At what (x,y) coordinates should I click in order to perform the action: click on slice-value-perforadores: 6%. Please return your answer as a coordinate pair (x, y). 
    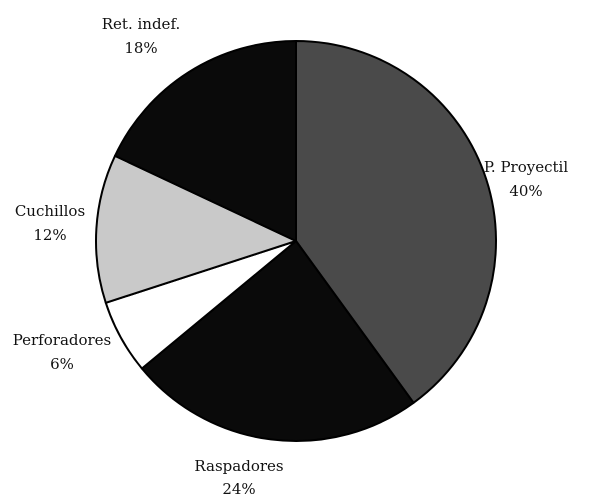
    Looking at the image, I should click on (62, 364).